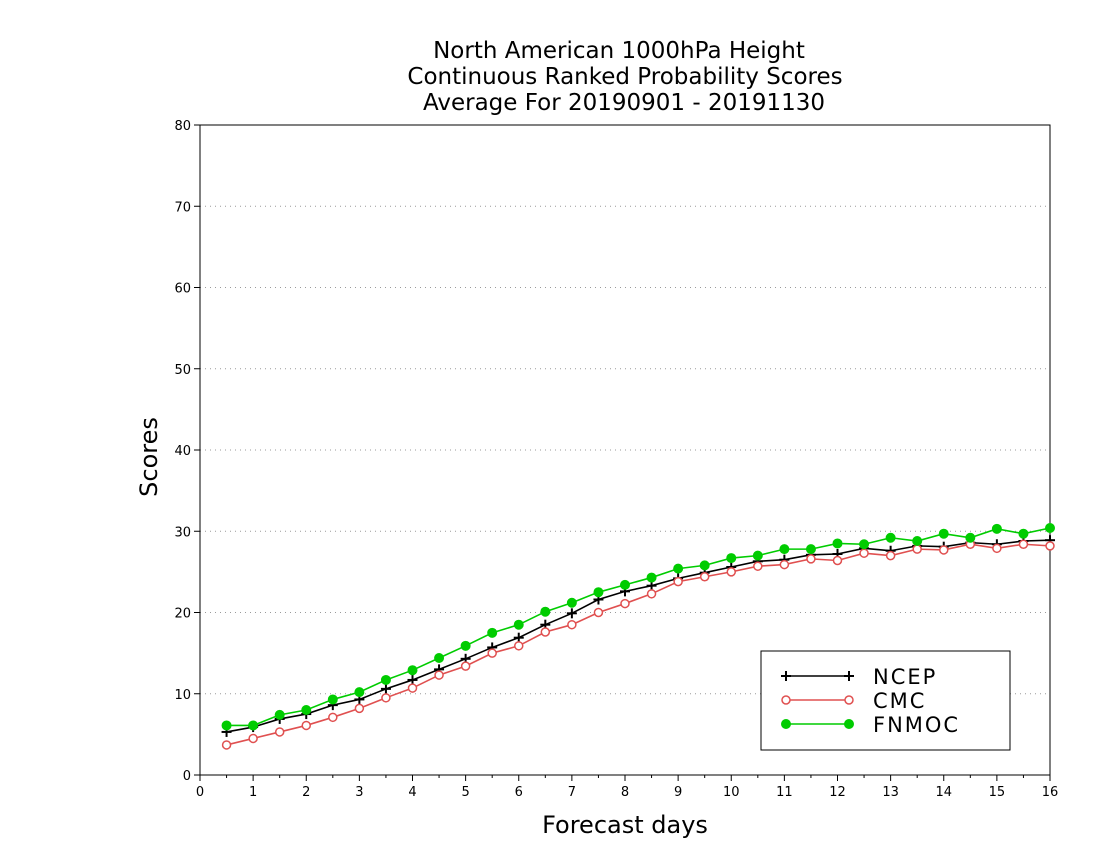 The height and width of the screenshot is (850, 1100). I want to click on x-tick-label: 9, so click(678, 792).